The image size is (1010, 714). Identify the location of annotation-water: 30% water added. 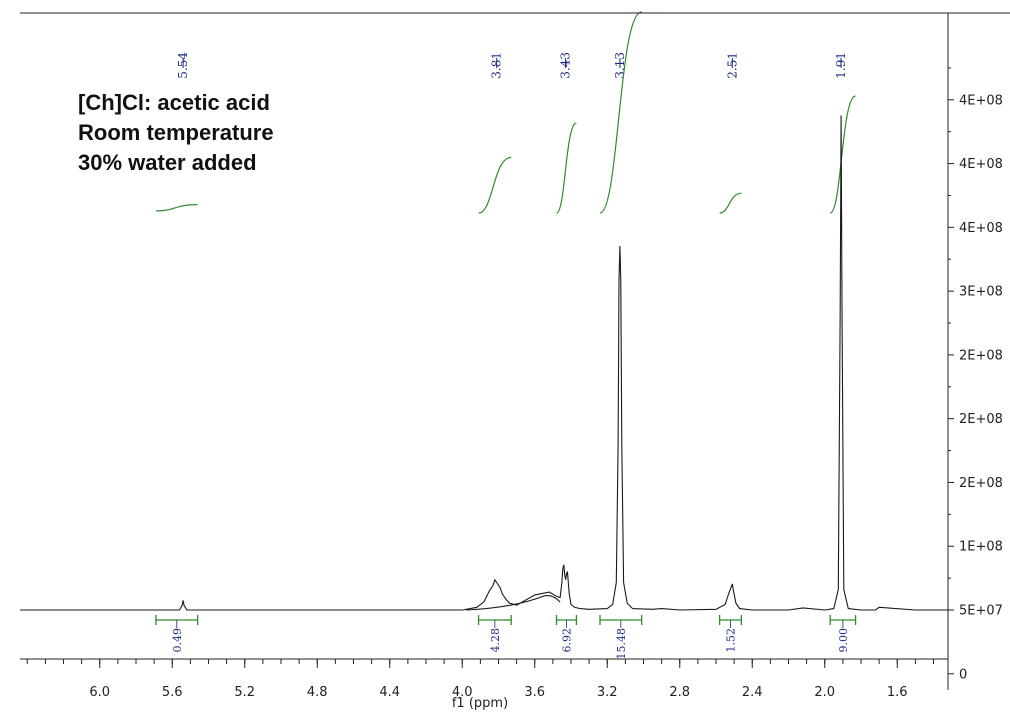
(167, 162).